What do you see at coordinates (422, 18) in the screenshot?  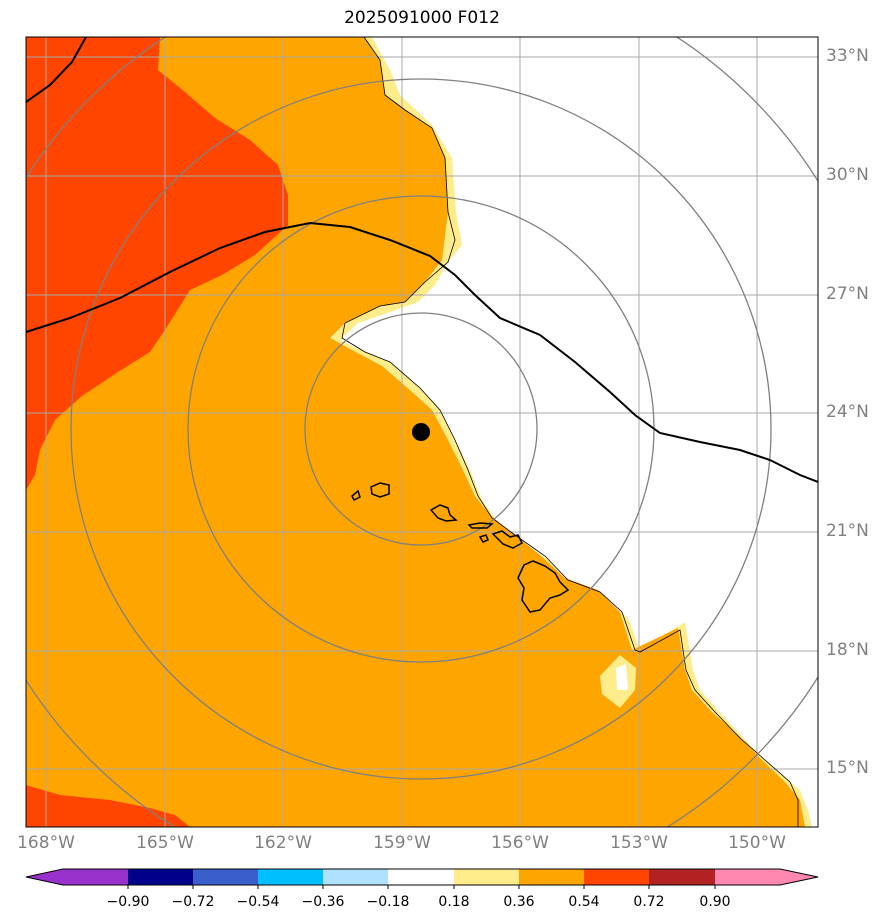 I see `map-title: 2025091000 F012` at bounding box center [422, 18].